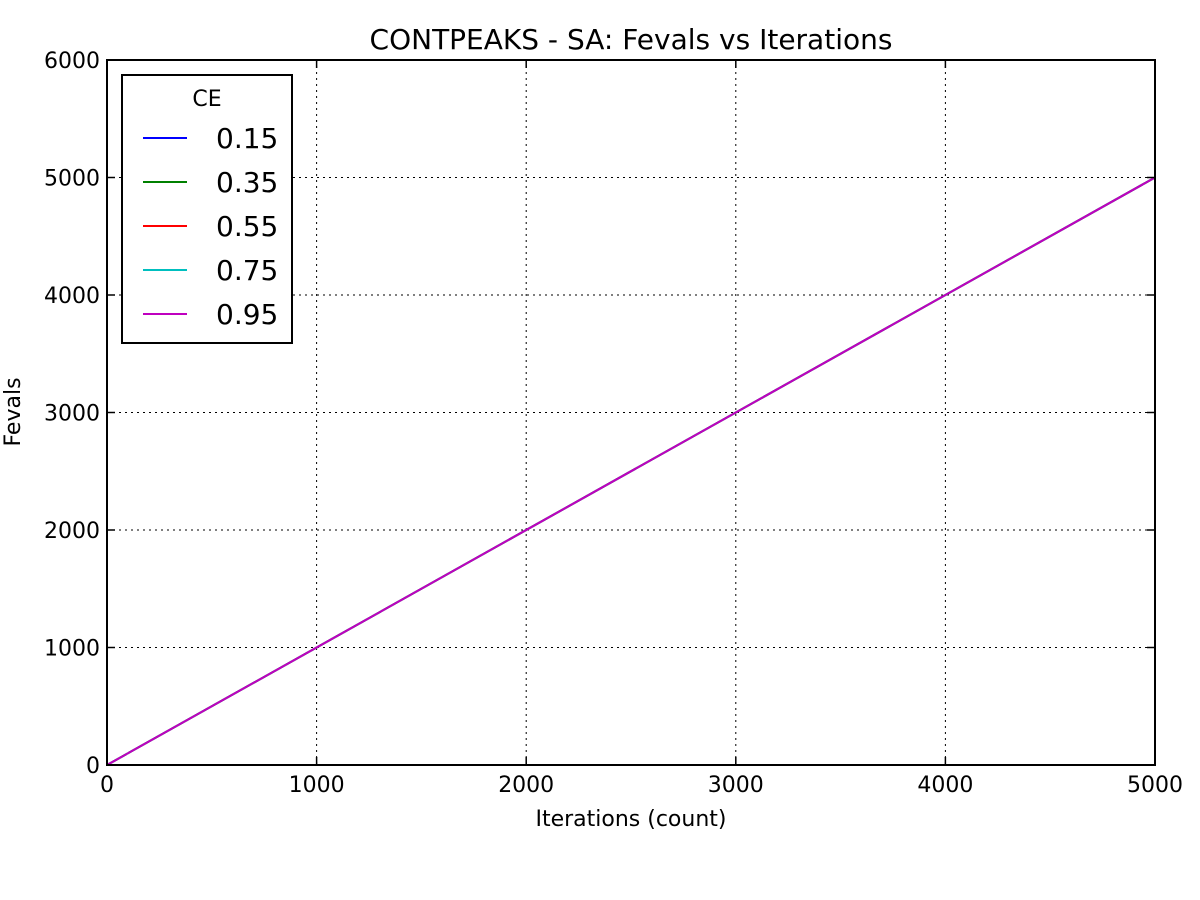  What do you see at coordinates (72, 61) in the screenshot?
I see `y-tick-label: 6000` at bounding box center [72, 61].